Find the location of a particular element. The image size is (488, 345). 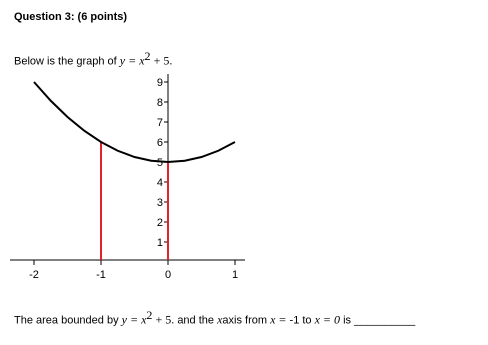

x-tick-label: -2 is located at coordinates (34, 275).